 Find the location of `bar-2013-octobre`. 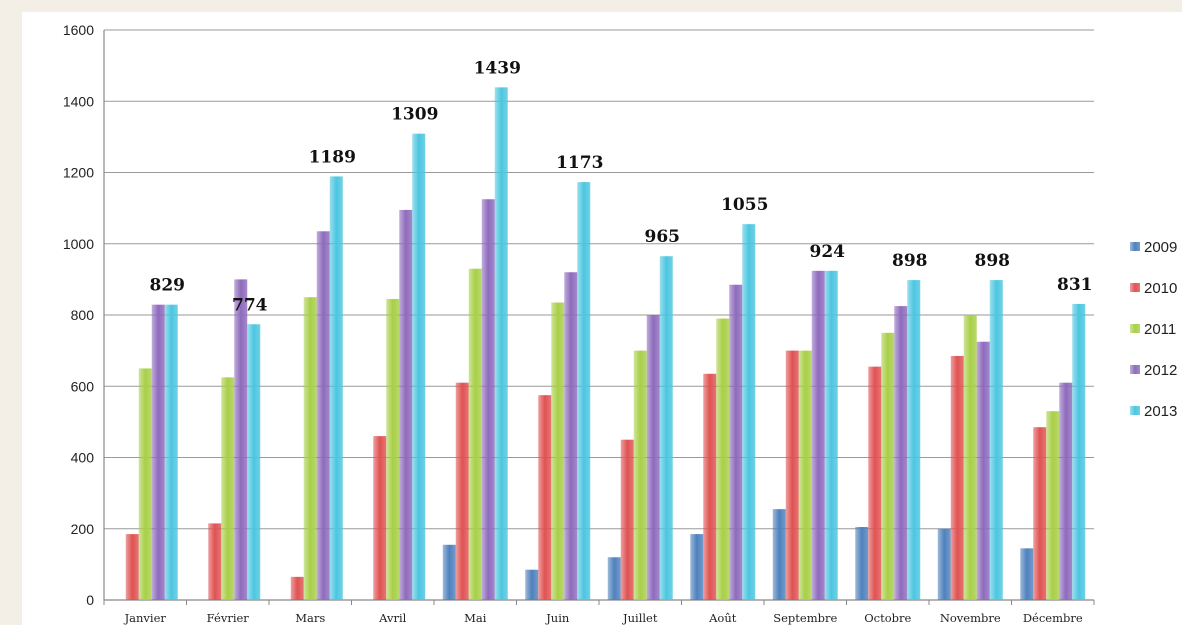

bar-2013-octobre is located at coordinates (914, 440).